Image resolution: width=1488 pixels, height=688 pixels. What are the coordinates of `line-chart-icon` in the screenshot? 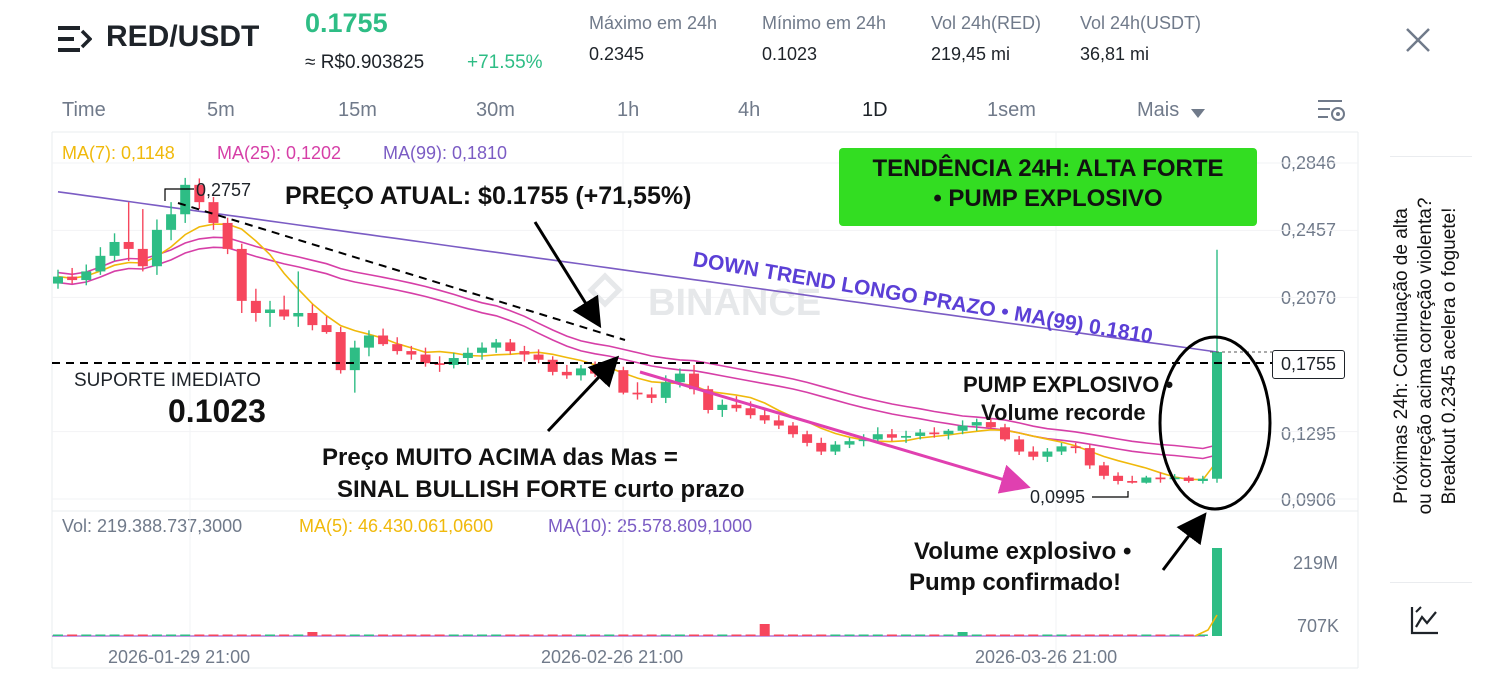 It's located at (1425, 622).